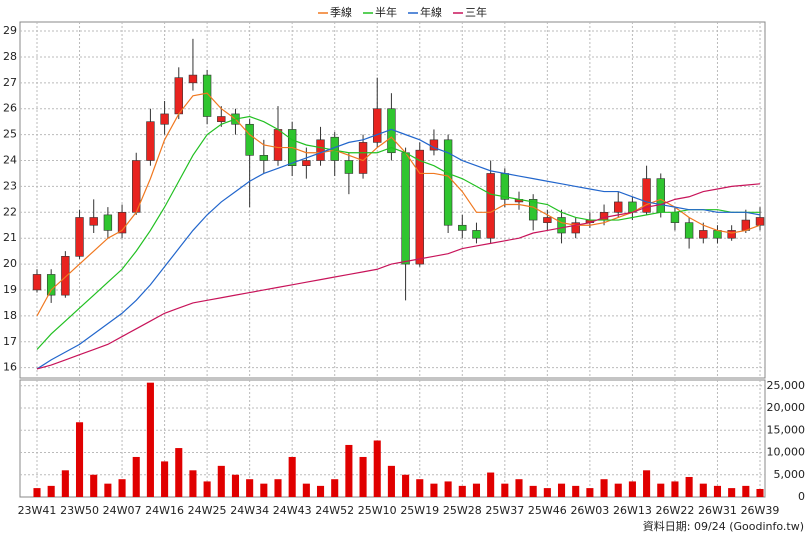 Image resolution: width=808 pixels, height=540 pixels. Describe the element at coordinates (10, 108) in the screenshot. I see `y-tick-label: 26` at that location.